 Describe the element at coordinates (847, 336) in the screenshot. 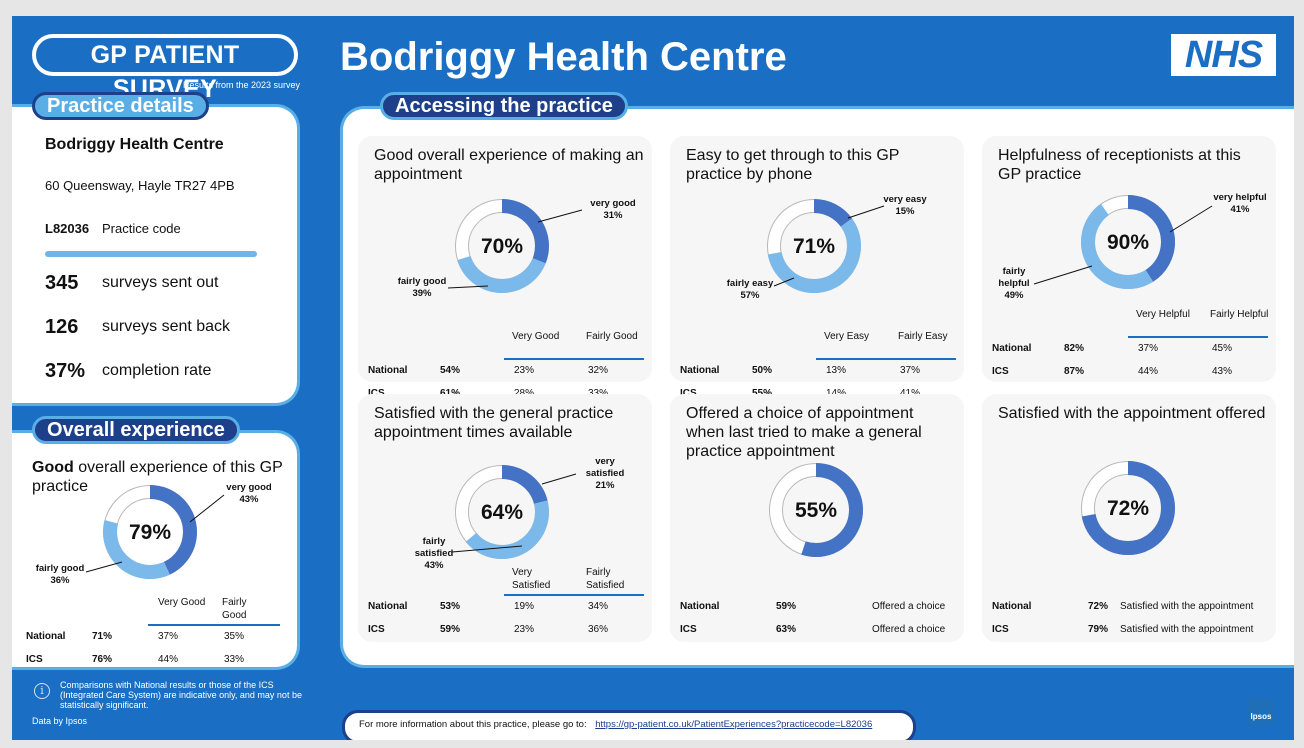

I see `table-header: Very Easy` at that location.